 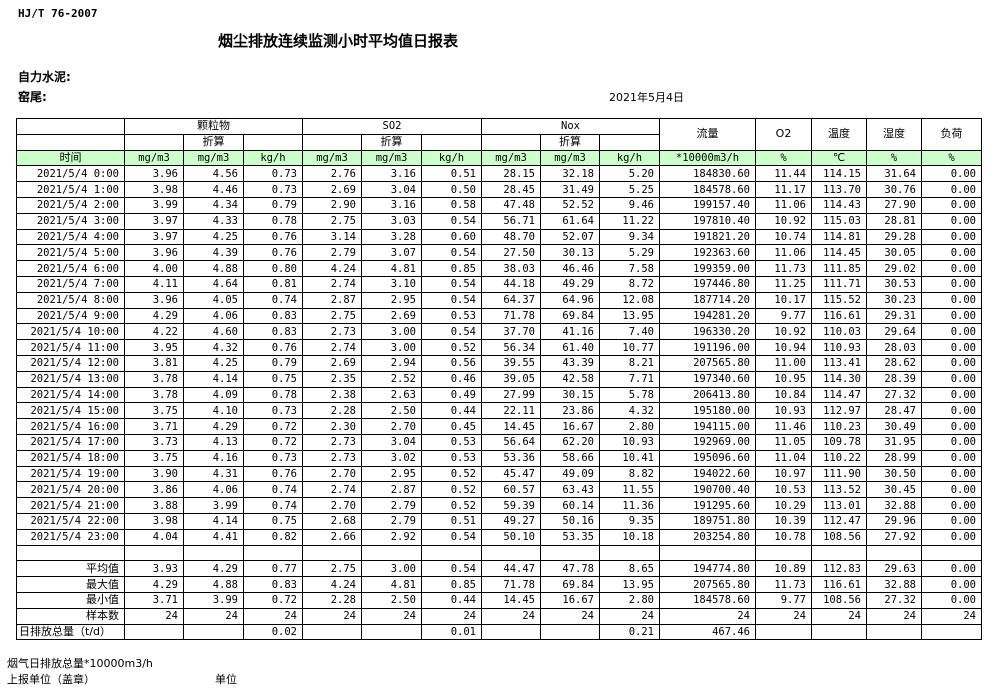 What do you see at coordinates (894, 474) in the screenshot?
I see `cell: 30.50` at bounding box center [894, 474].